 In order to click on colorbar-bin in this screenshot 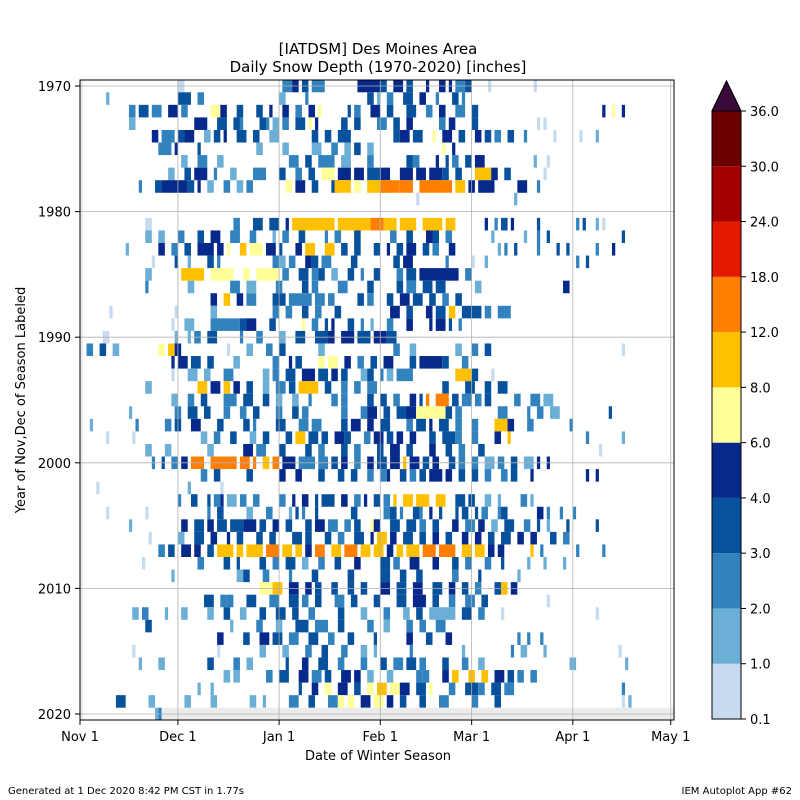, I will do `click(726, 139)`.